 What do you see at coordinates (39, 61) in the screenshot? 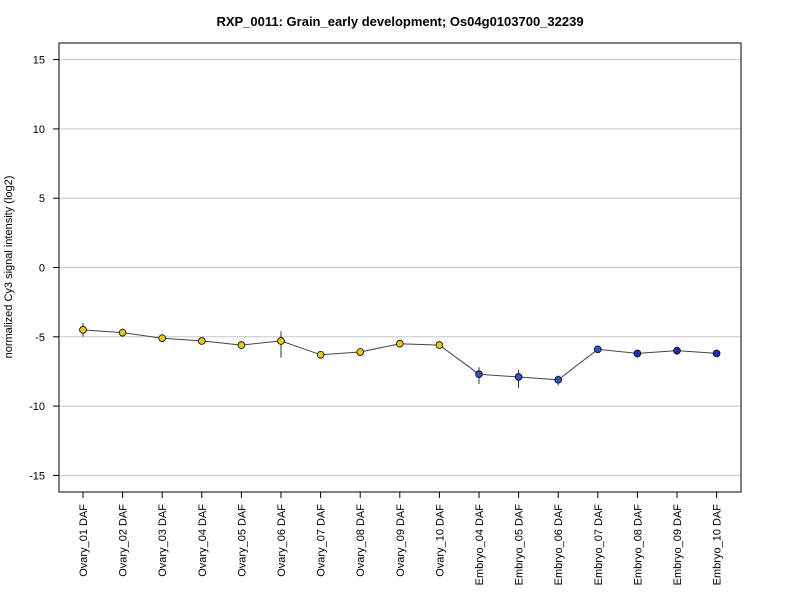
I see `y-tick-label: 15` at bounding box center [39, 61].